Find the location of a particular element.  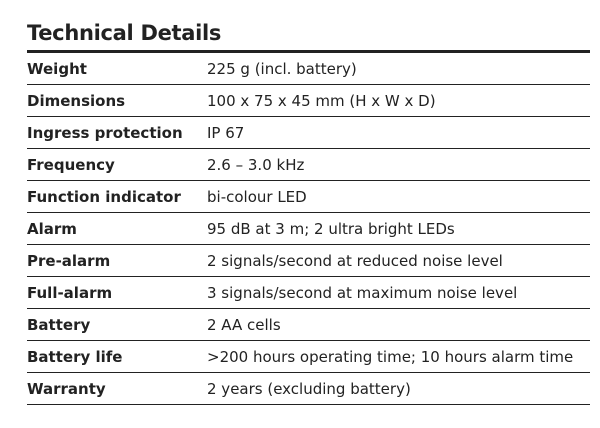

spec-label: Weight is located at coordinates (117, 69).